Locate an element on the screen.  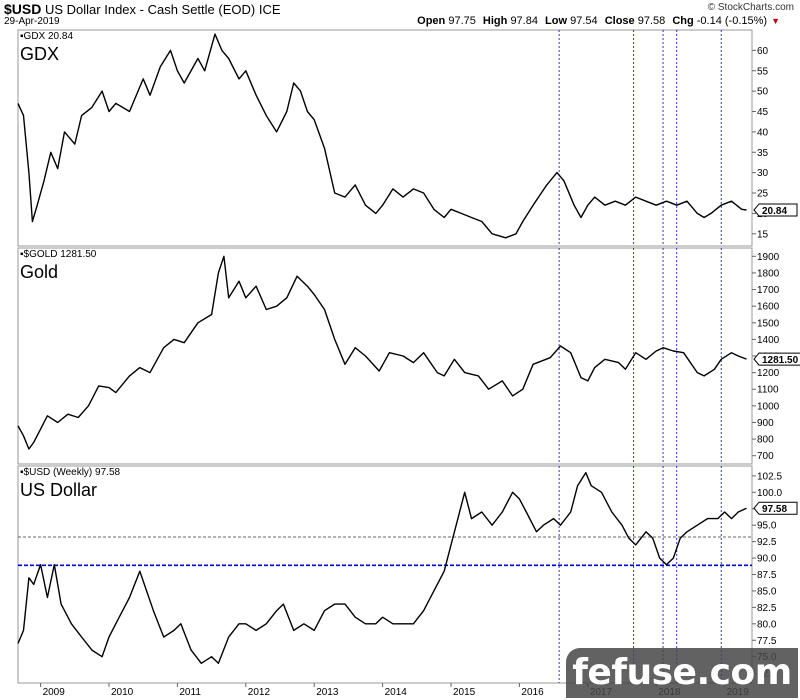
chg-value: -0.14 (-0.15%) is located at coordinates (732, 21).